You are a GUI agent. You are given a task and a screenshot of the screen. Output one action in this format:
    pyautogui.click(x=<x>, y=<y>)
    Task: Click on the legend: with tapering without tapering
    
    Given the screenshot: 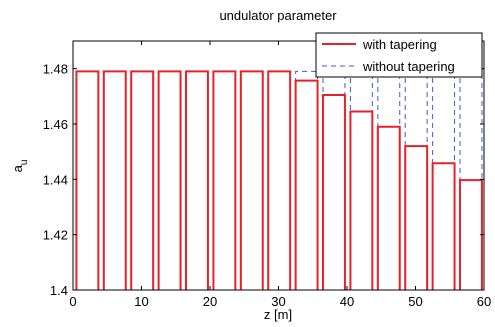 What is the action you would take?
    pyautogui.click(x=399, y=55)
    